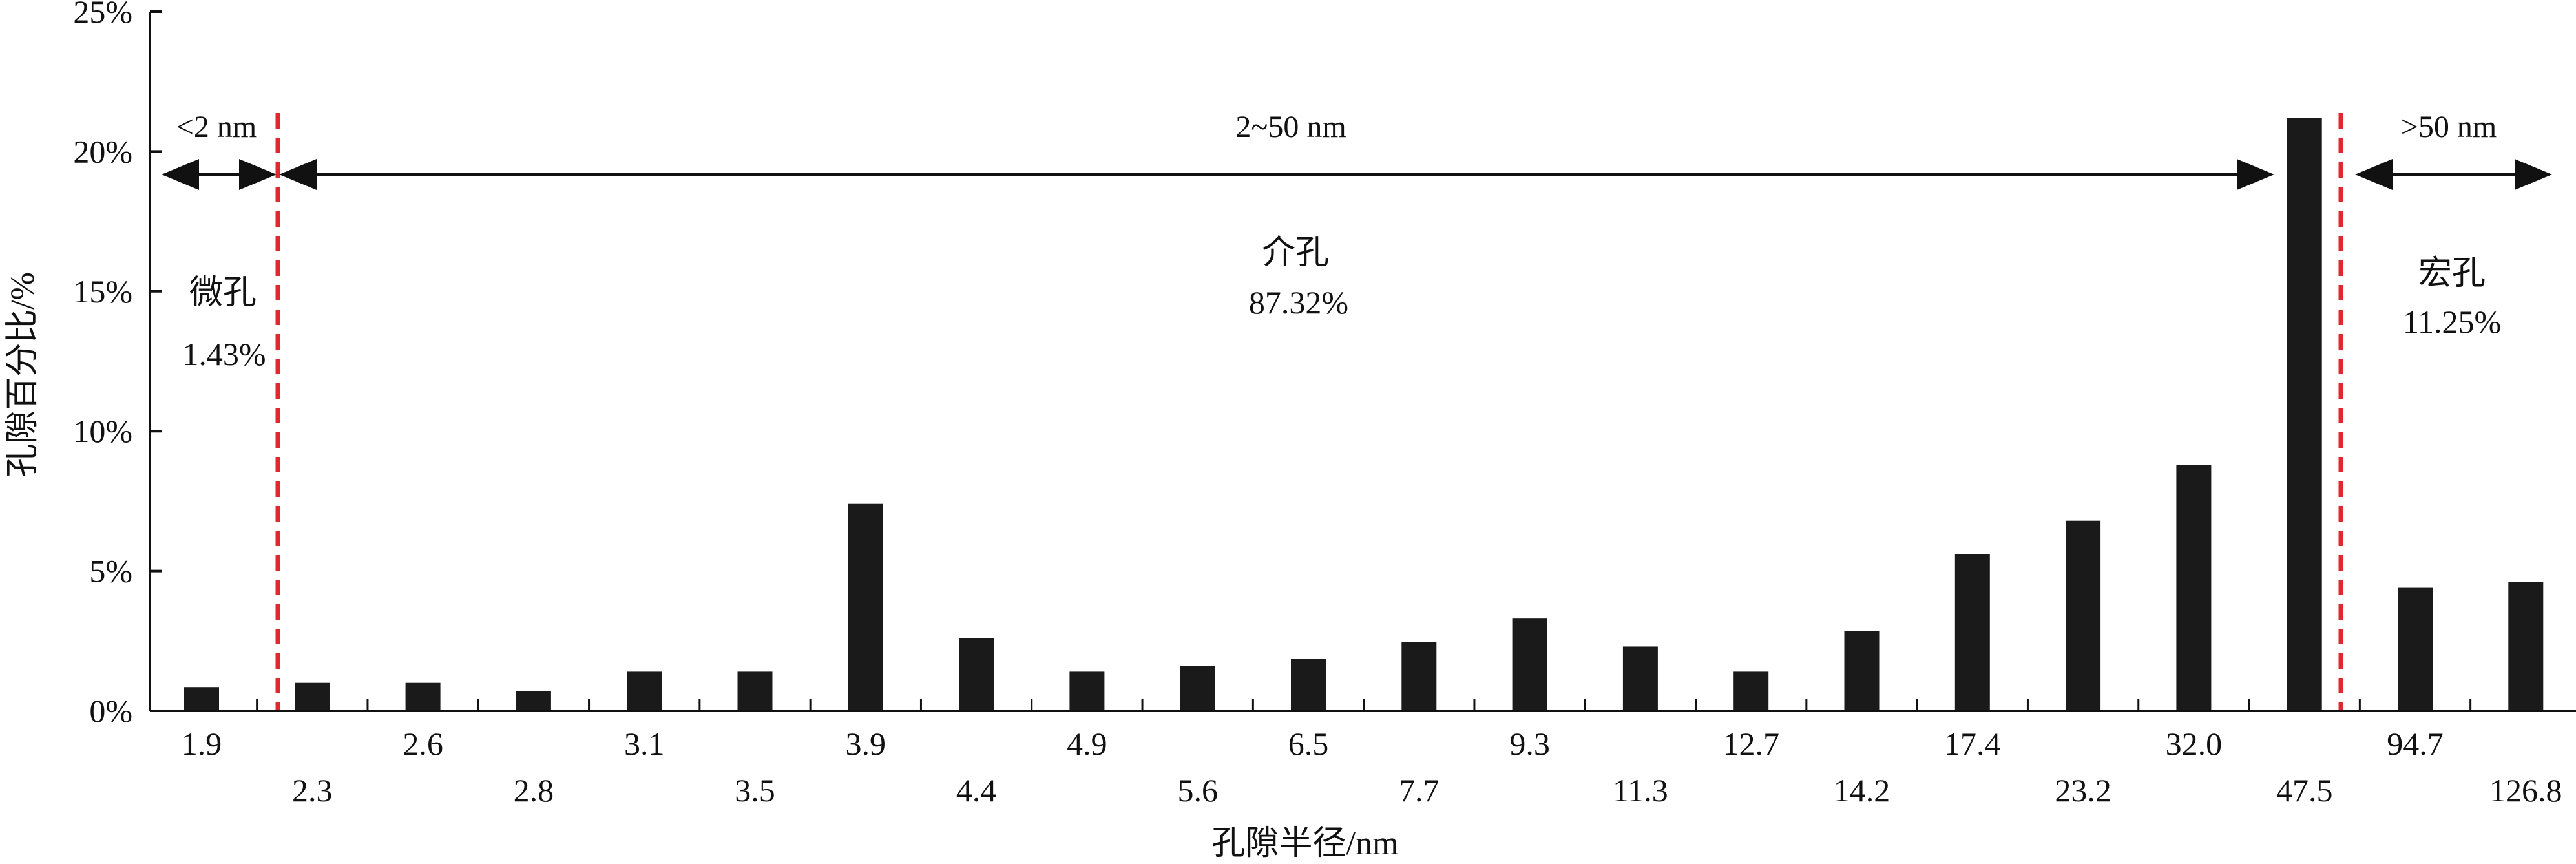  I want to click on x-tick-label: 7.7, so click(1419, 790).